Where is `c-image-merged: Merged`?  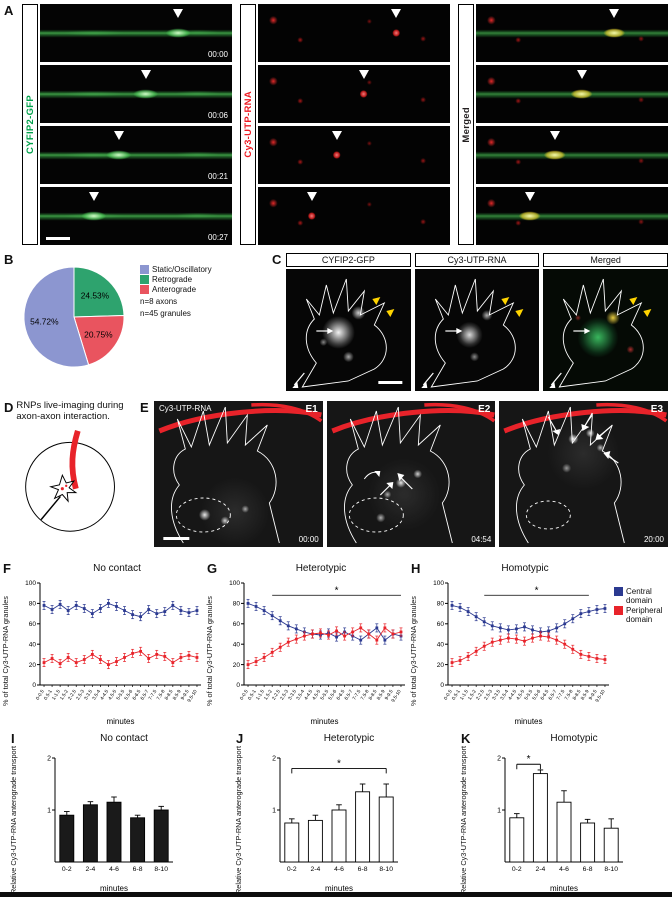 c-image-merged: Merged is located at coordinates (606, 323).